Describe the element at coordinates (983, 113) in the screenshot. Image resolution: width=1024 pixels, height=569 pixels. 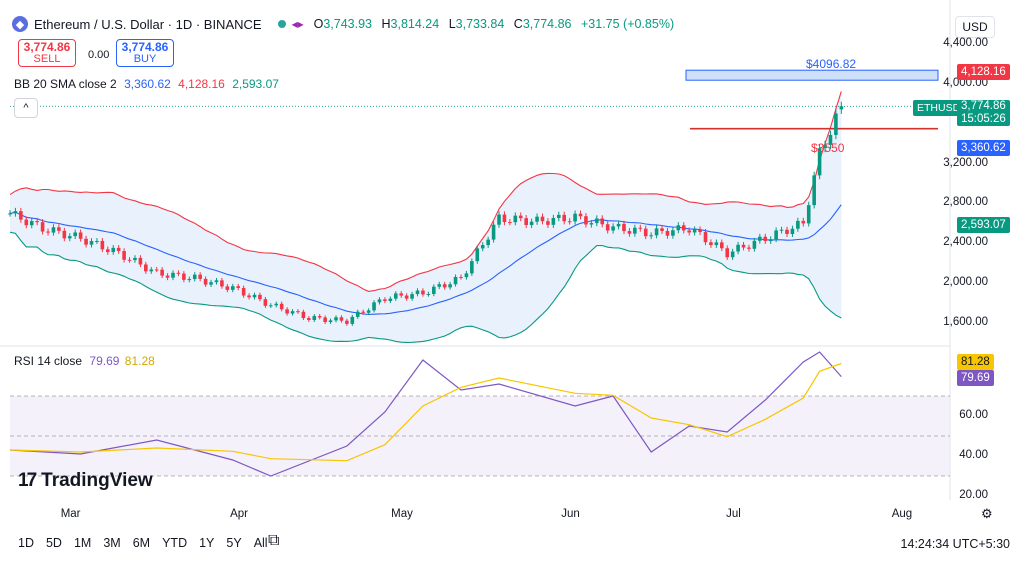
I see `last-price-tag: 3,774.86 15:05:26` at that location.